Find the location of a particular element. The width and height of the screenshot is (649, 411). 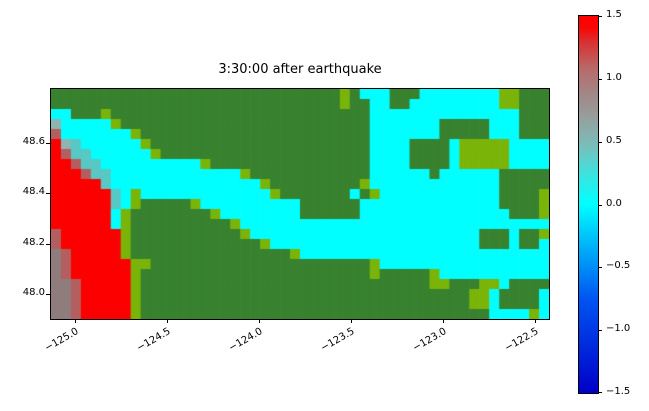

colorbar-tick-label: 0.5 is located at coordinates (614, 140).